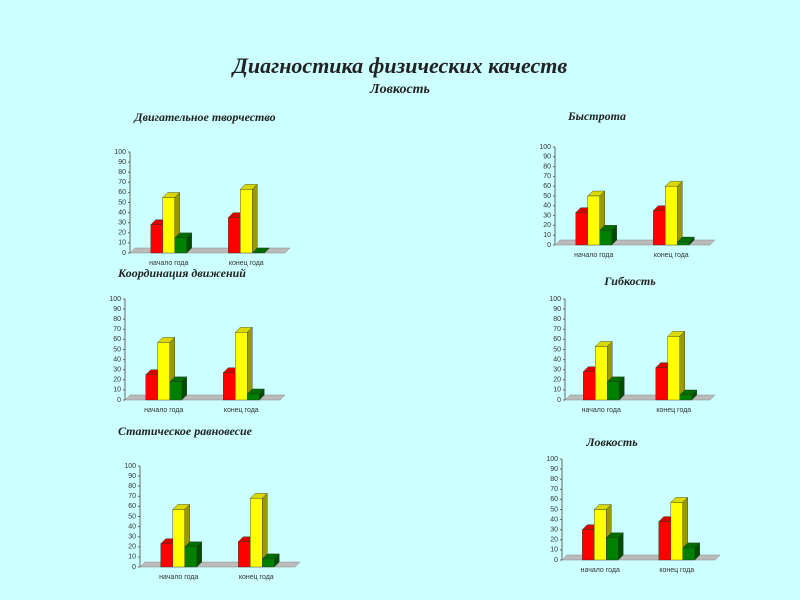  What do you see at coordinates (181, 273) in the screenshot?
I see `chart-title: Координация движений` at bounding box center [181, 273].